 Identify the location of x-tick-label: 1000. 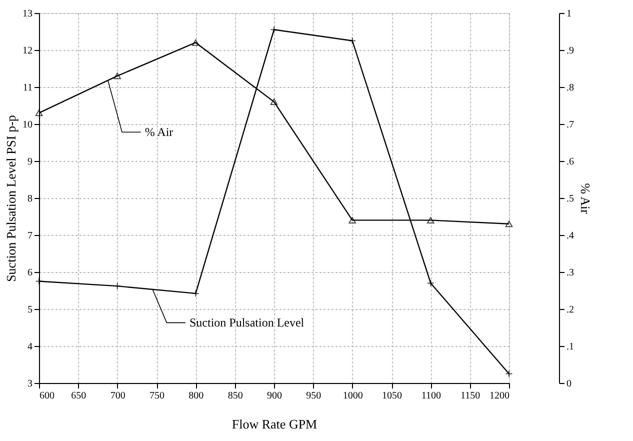
(352, 396).